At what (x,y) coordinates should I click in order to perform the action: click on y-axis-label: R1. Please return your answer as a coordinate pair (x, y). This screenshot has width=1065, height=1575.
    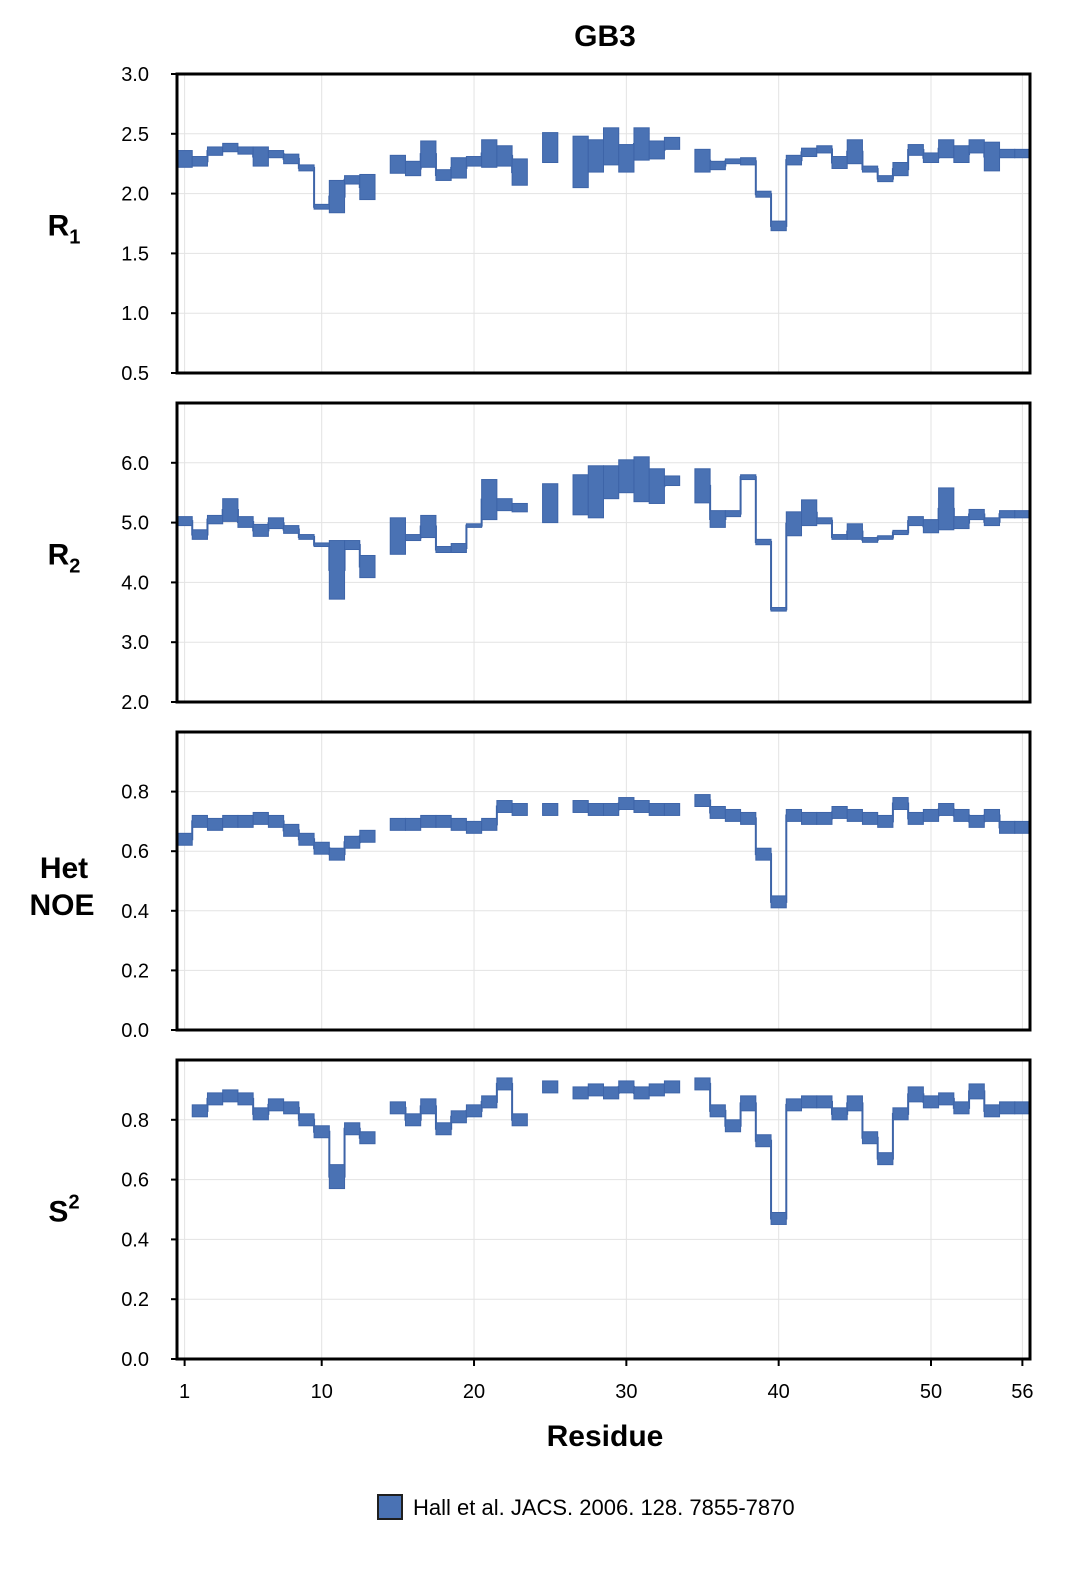
    Looking at the image, I should click on (64, 229).